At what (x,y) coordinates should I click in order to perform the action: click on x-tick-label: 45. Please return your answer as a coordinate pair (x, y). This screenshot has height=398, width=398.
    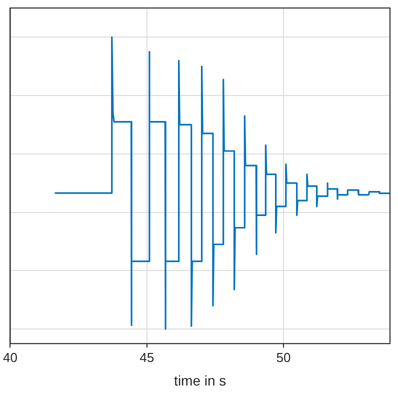
    Looking at the image, I should click on (147, 357).